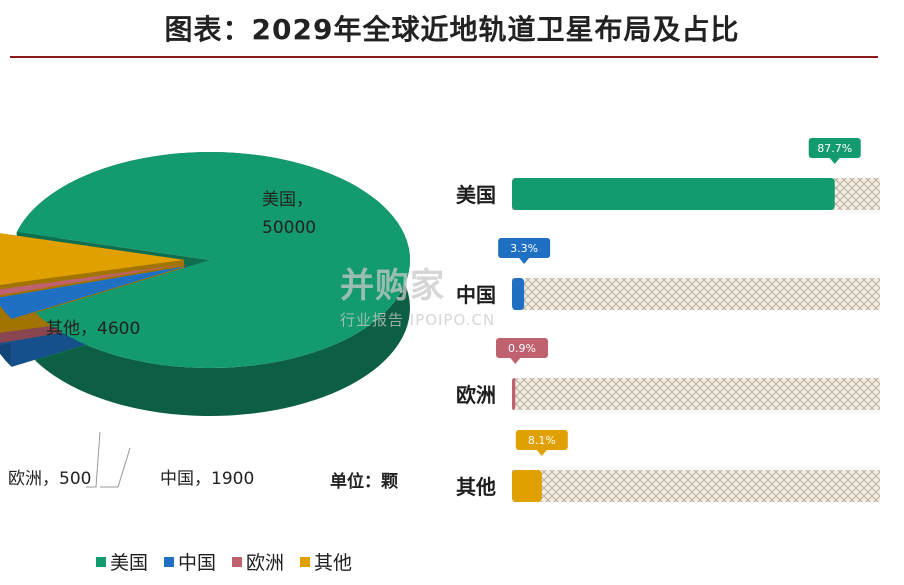  I want to click on bar-value-label-中国: 3.3%, so click(524, 248).